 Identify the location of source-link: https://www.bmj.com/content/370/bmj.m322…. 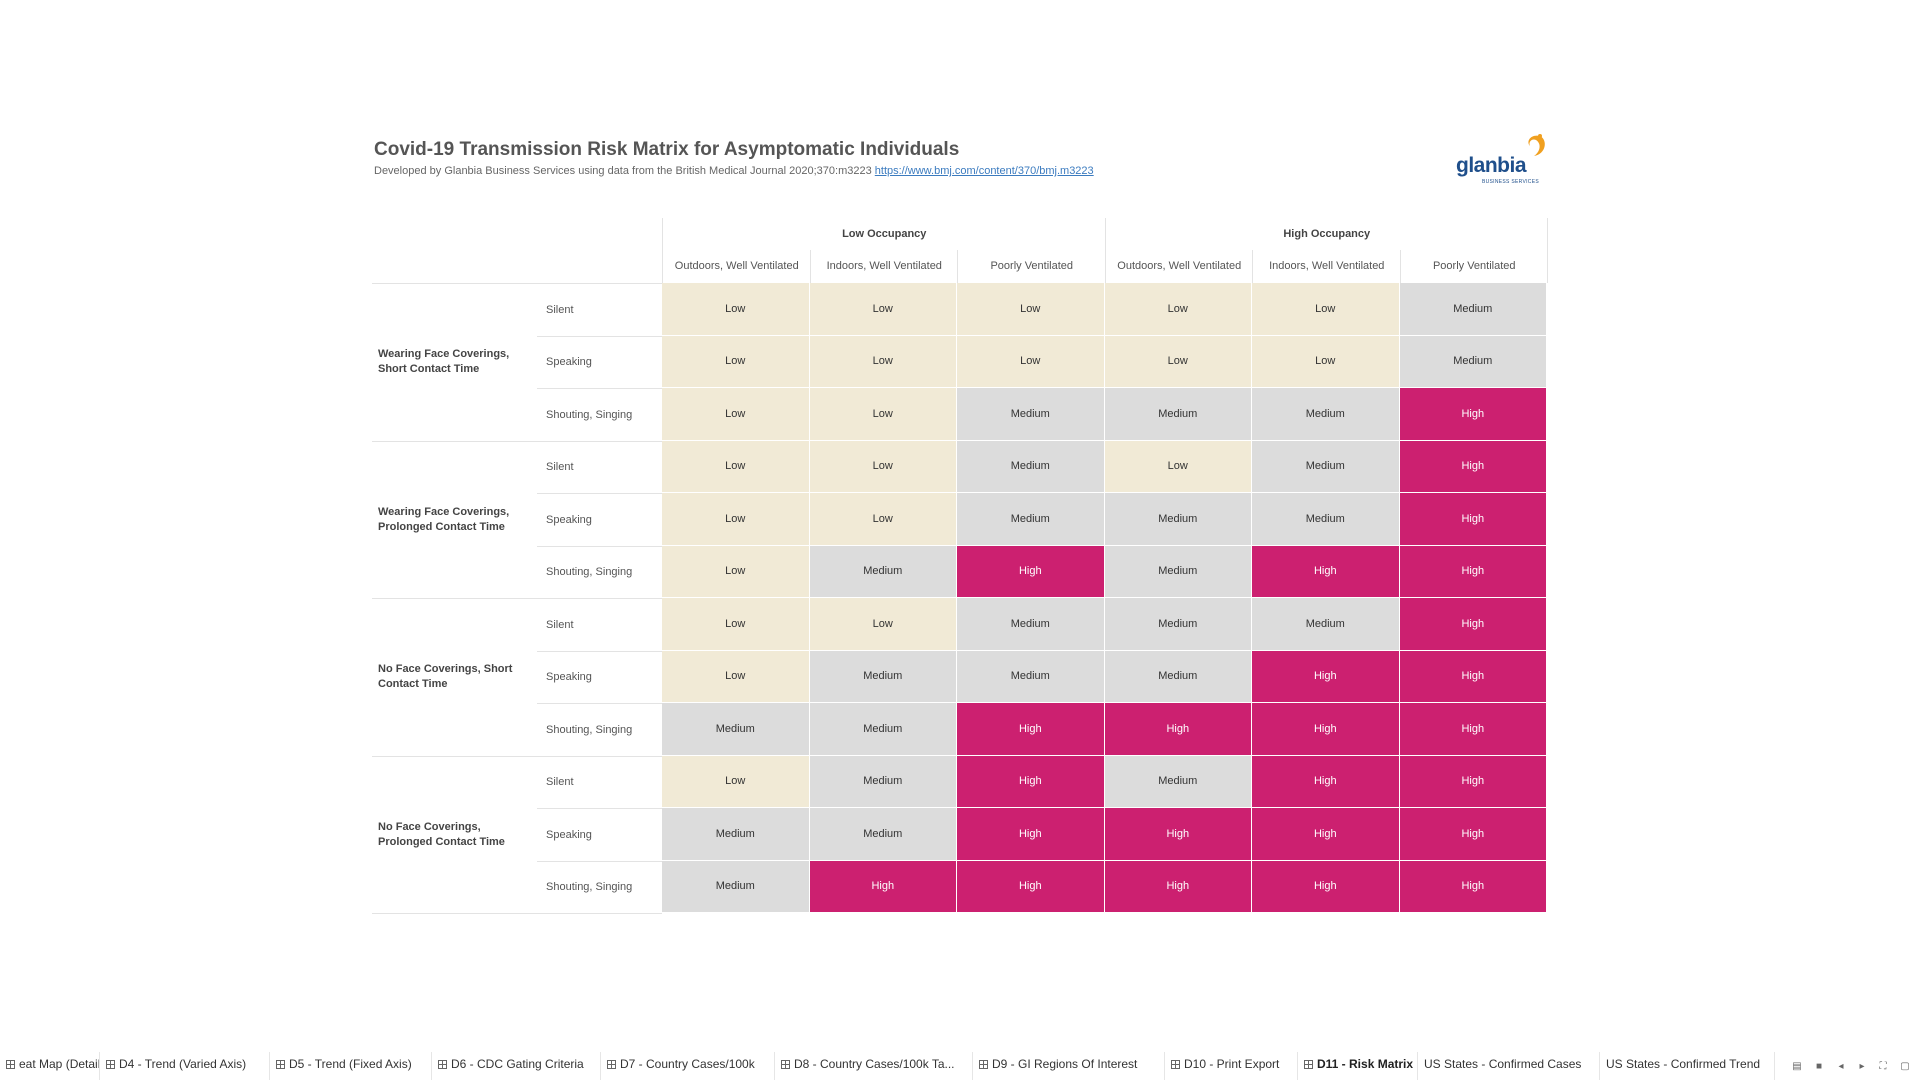
(984, 171).